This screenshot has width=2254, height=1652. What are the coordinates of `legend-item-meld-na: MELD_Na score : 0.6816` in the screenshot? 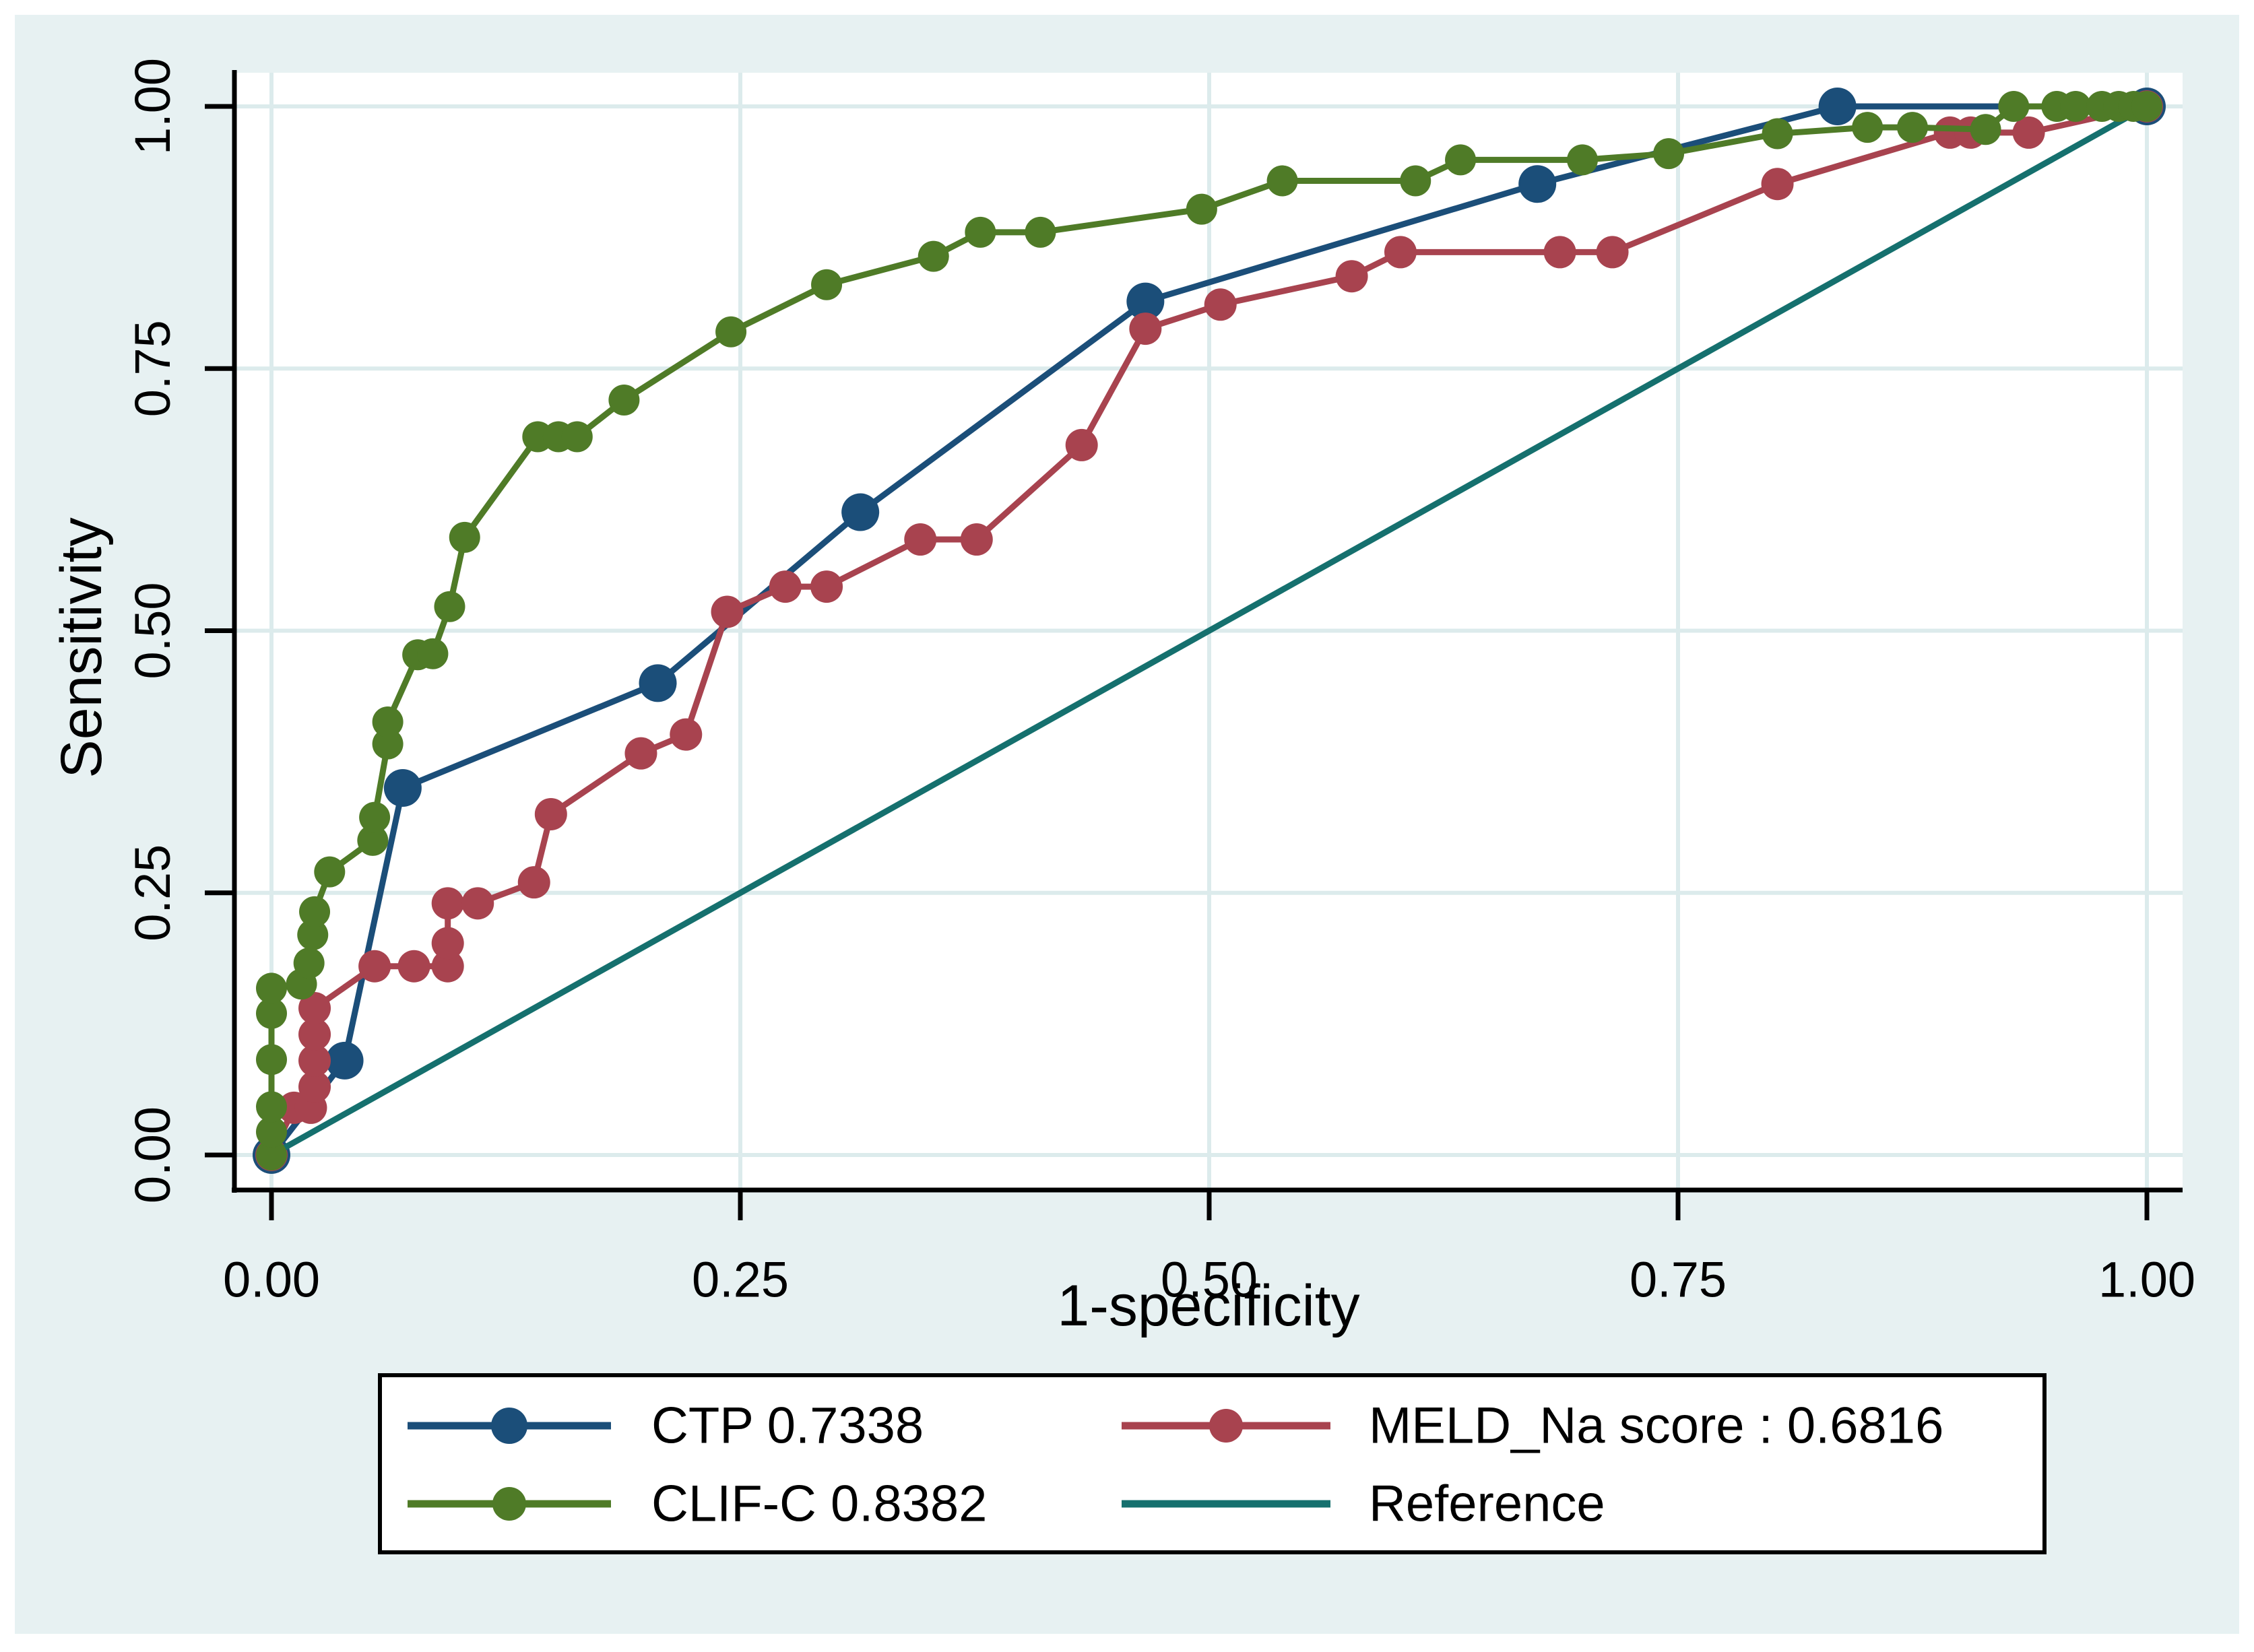 It's located at (1532, 1426).